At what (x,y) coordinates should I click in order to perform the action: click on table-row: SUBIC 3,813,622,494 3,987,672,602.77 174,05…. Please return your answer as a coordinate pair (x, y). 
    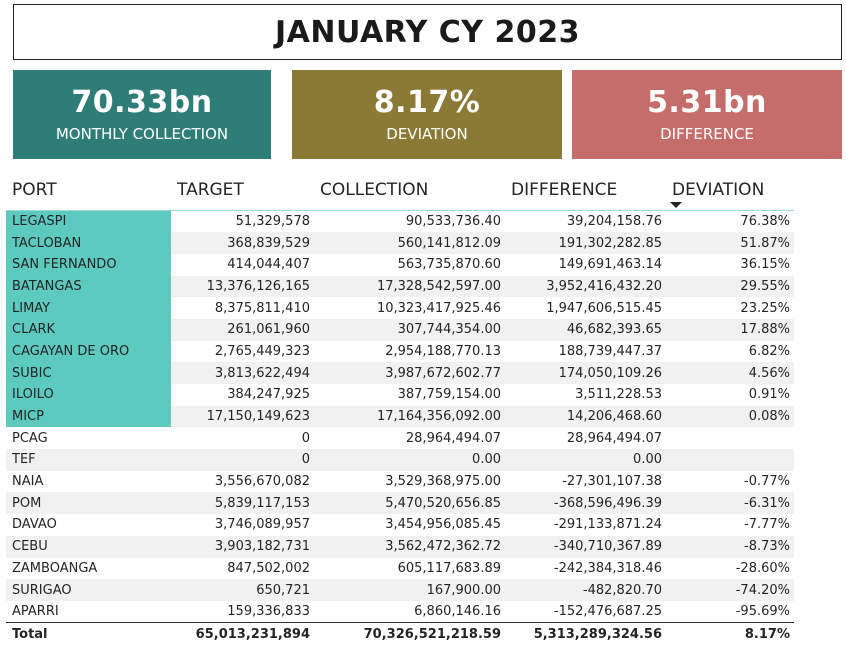
    Looking at the image, I should click on (400, 373).